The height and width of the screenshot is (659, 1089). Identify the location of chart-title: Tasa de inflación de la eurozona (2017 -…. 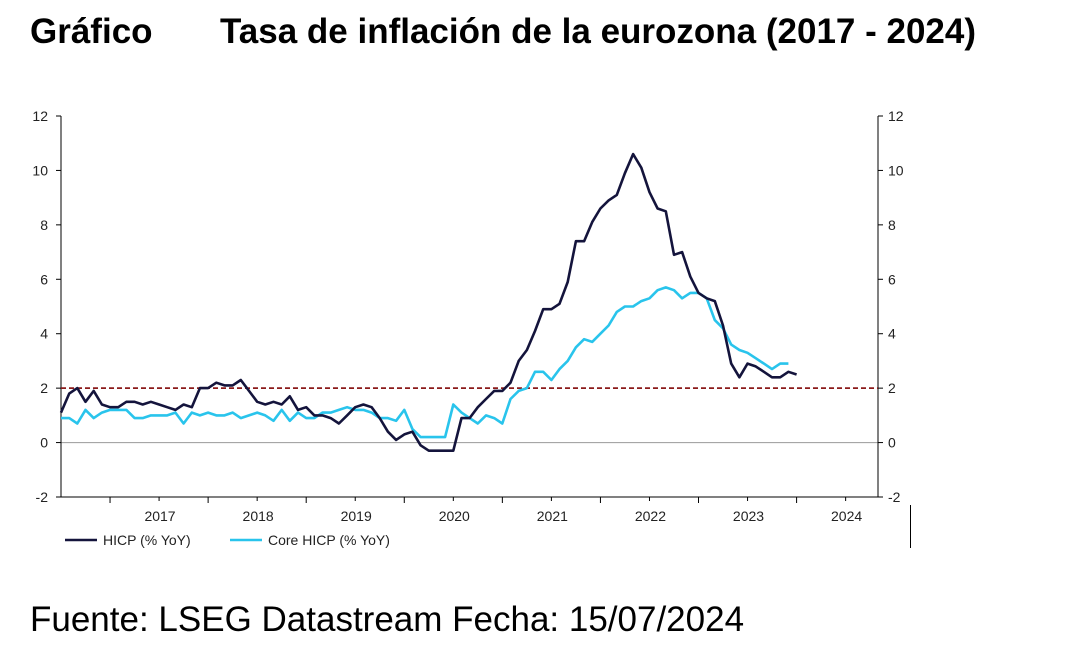
(598, 31).